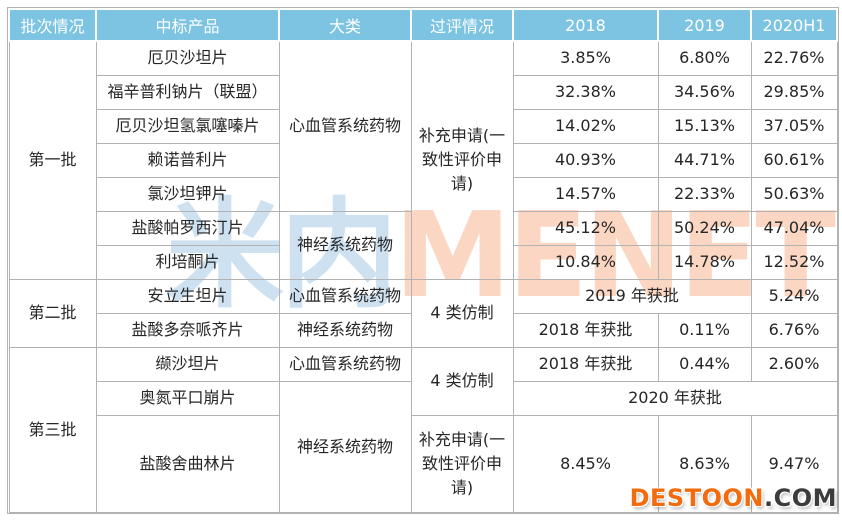  What do you see at coordinates (704, 160) in the screenshot?
I see `value-2019-cell: 44.71%` at bounding box center [704, 160].